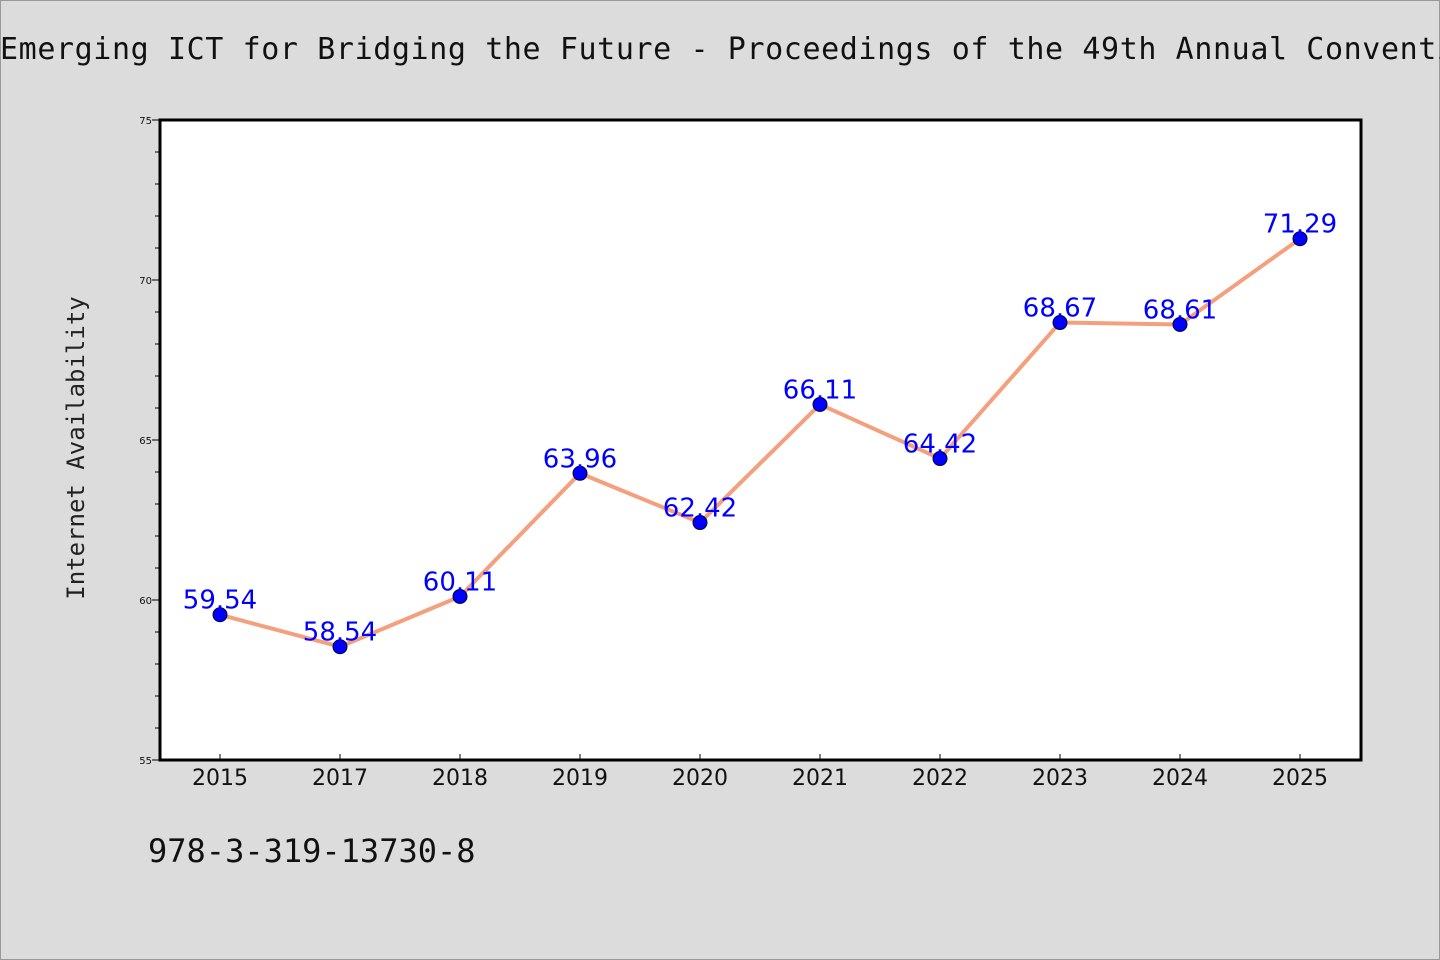 The image size is (1440, 960). Describe the element at coordinates (145, 761) in the screenshot. I see `y-tick-label: 55` at that location.